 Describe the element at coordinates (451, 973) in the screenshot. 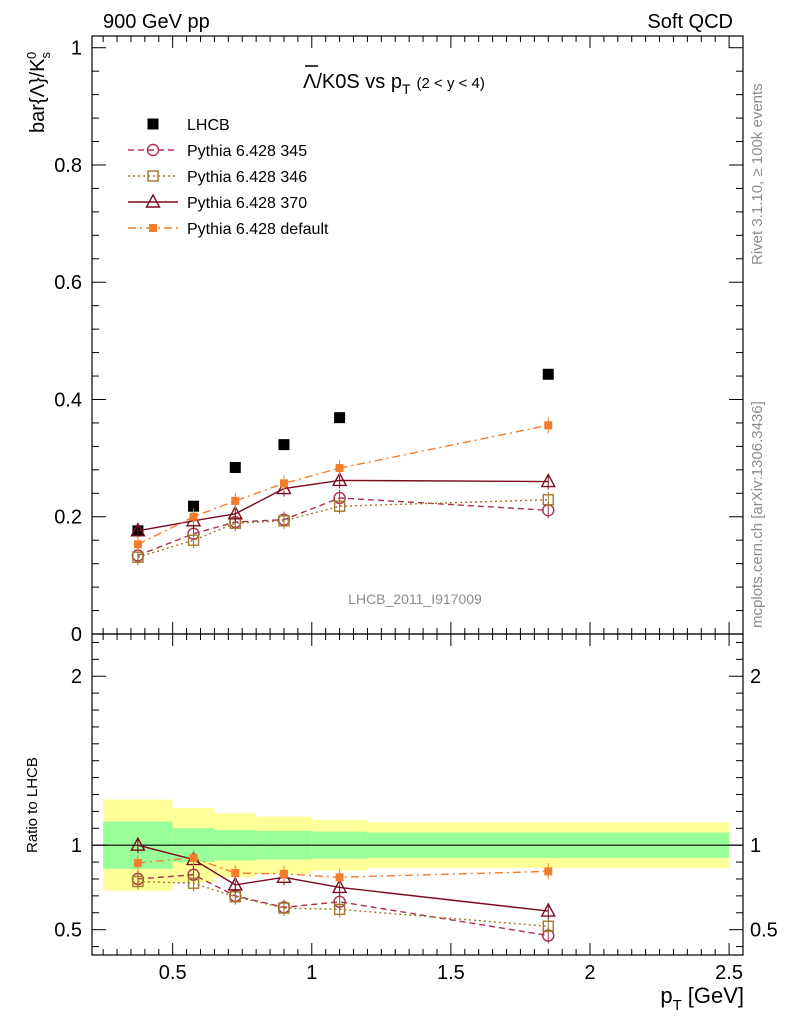

I see `x-tick-label: 1.5` at that location.